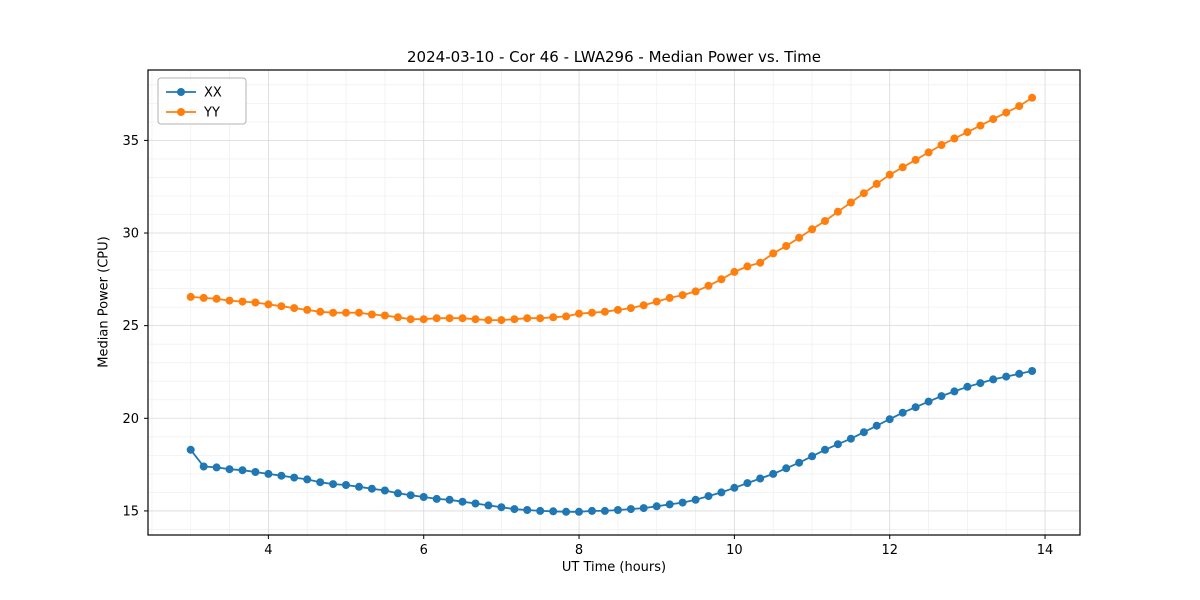  Describe the element at coordinates (213, 93) in the screenshot. I see `svg-text: XX` at that location.